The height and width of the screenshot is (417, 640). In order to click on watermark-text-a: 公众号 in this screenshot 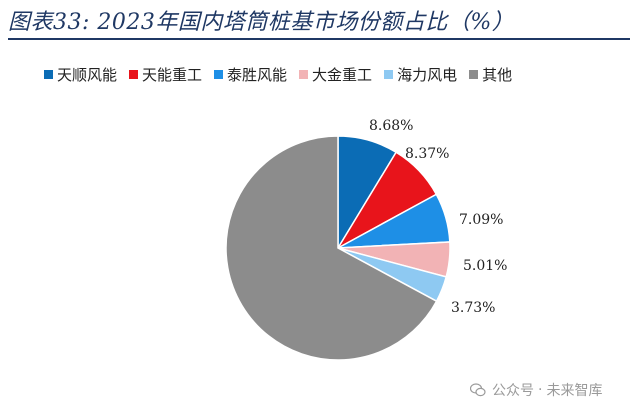, I will do `click(513, 391)`.